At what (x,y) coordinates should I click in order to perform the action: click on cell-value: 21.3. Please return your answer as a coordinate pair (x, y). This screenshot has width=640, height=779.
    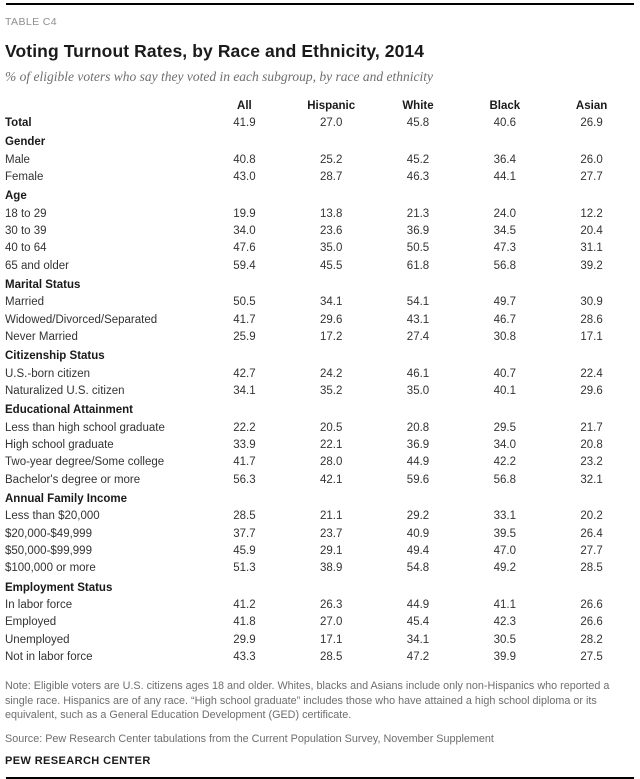
    Looking at the image, I should click on (418, 213).